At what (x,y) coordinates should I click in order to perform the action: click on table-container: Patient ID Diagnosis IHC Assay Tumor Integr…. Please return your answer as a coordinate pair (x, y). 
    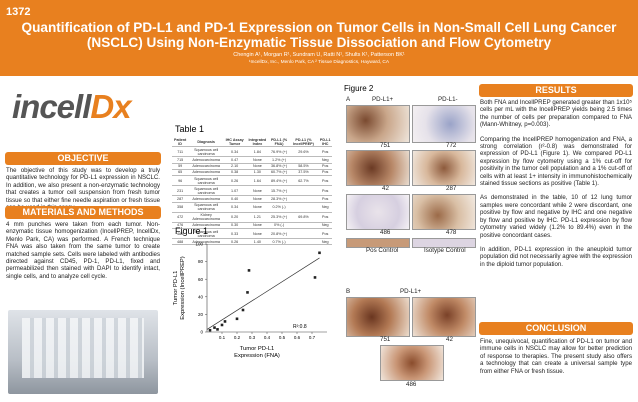
    Looking at the image, I should click on (252, 191).